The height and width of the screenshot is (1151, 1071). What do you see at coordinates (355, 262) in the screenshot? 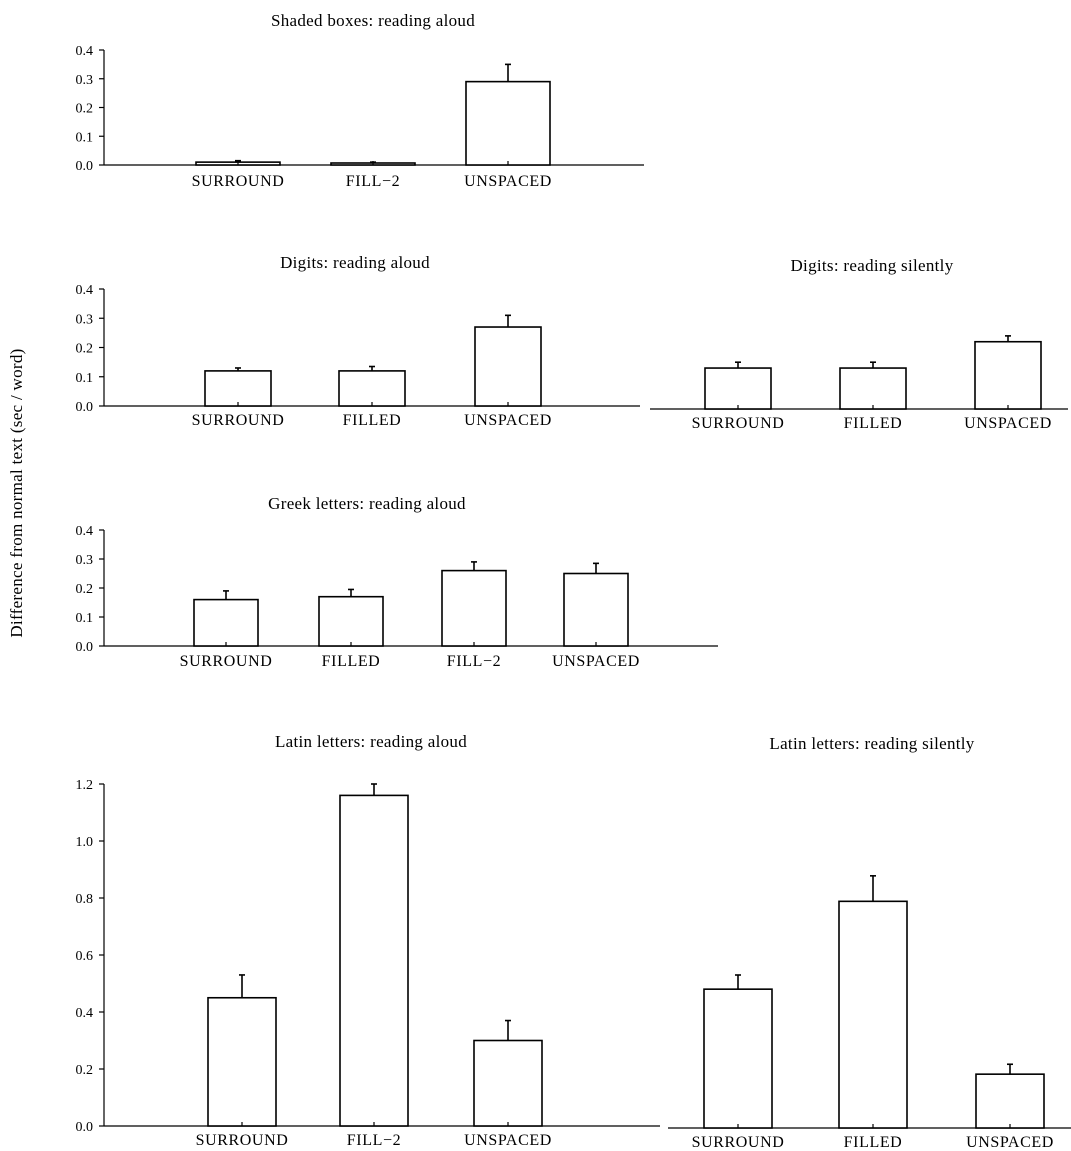
I see `chart-title: Digits: reading aloud` at bounding box center [355, 262].